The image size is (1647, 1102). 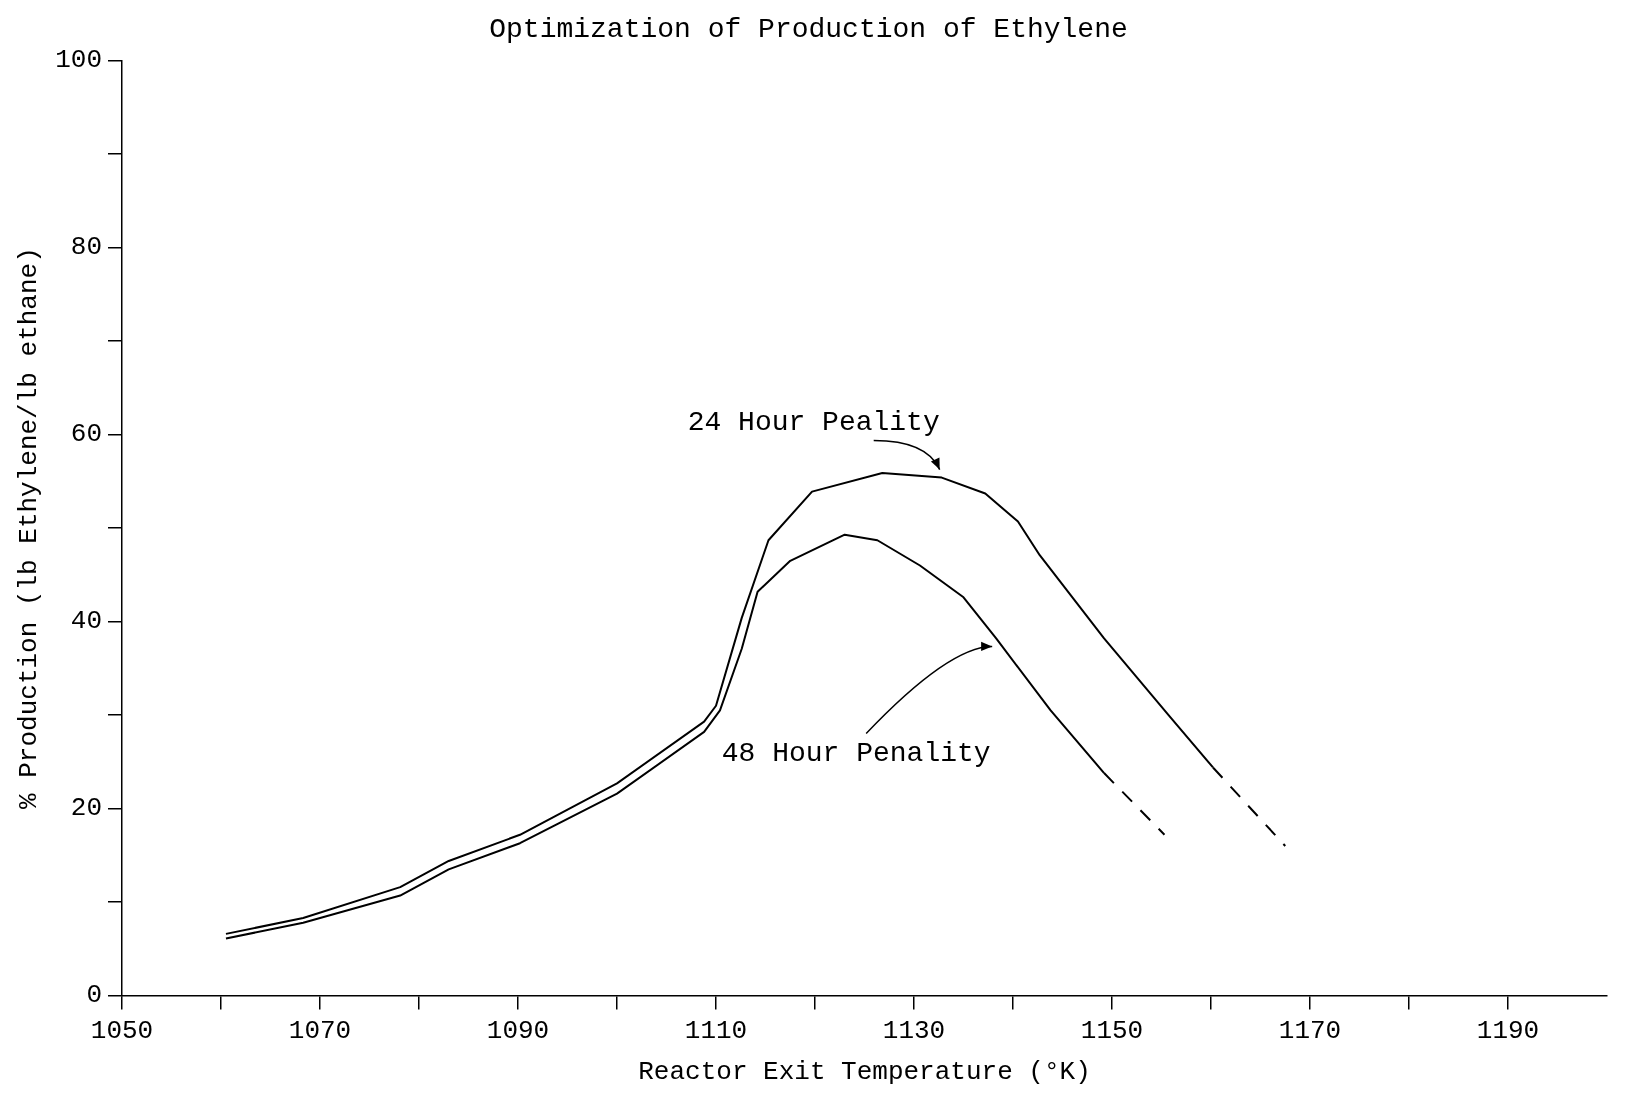 What do you see at coordinates (716, 1031) in the screenshot?
I see `x-tick-label: 1110` at bounding box center [716, 1031].